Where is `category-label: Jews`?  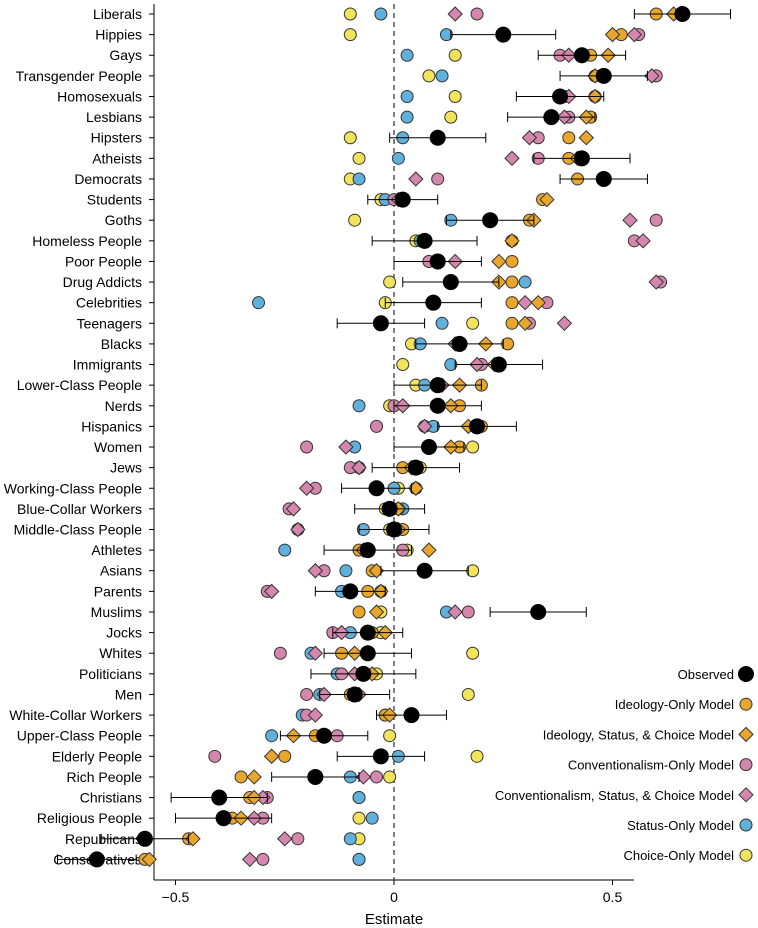 category-label: Jews is located at coordinates (126, 468).